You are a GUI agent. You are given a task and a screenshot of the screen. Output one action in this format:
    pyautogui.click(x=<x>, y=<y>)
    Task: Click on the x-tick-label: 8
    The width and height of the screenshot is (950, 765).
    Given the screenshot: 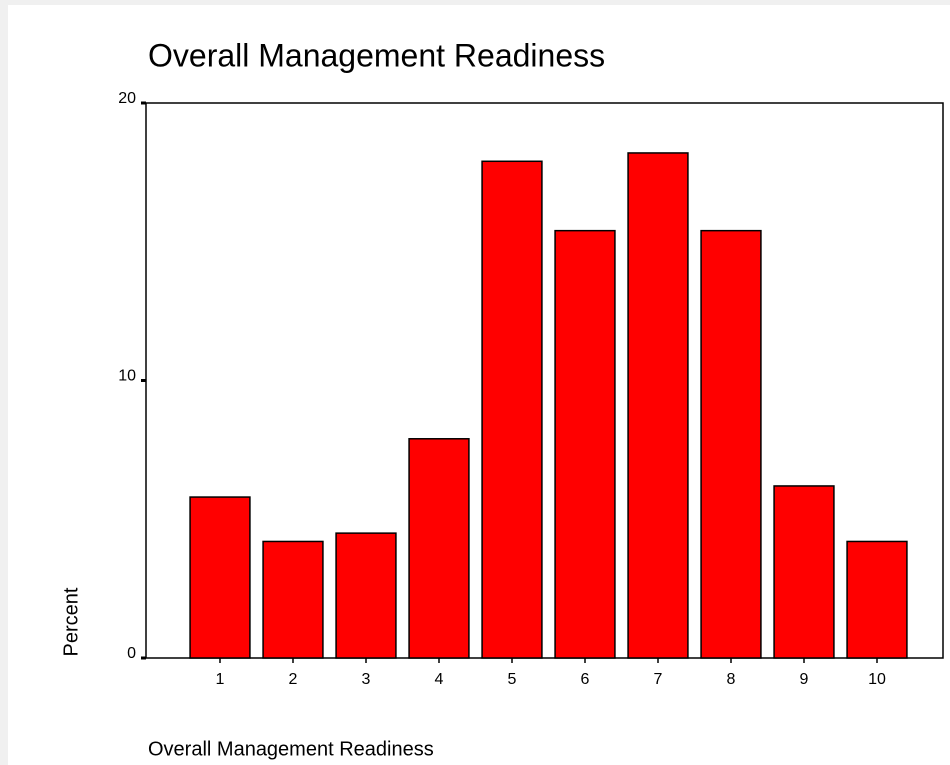 What is the action you would take?
    pyautogui.click(x=731, y=679)
    